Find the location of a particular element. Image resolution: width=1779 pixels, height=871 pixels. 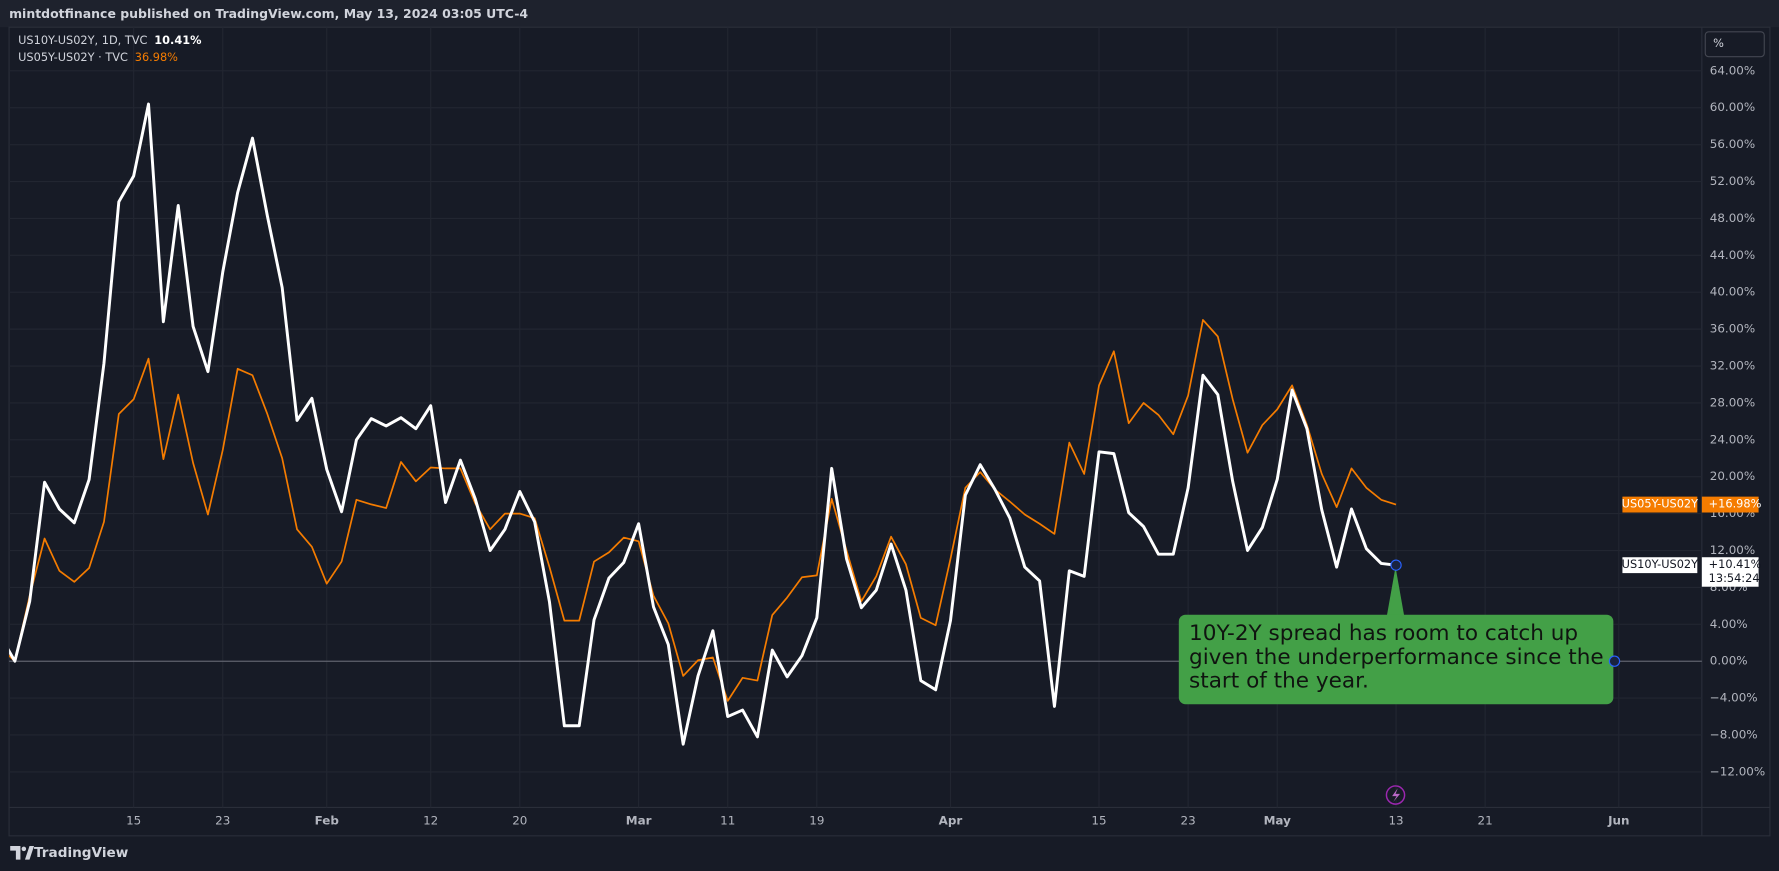

x-tick-label: 11 is located at coordinates (727, 821).